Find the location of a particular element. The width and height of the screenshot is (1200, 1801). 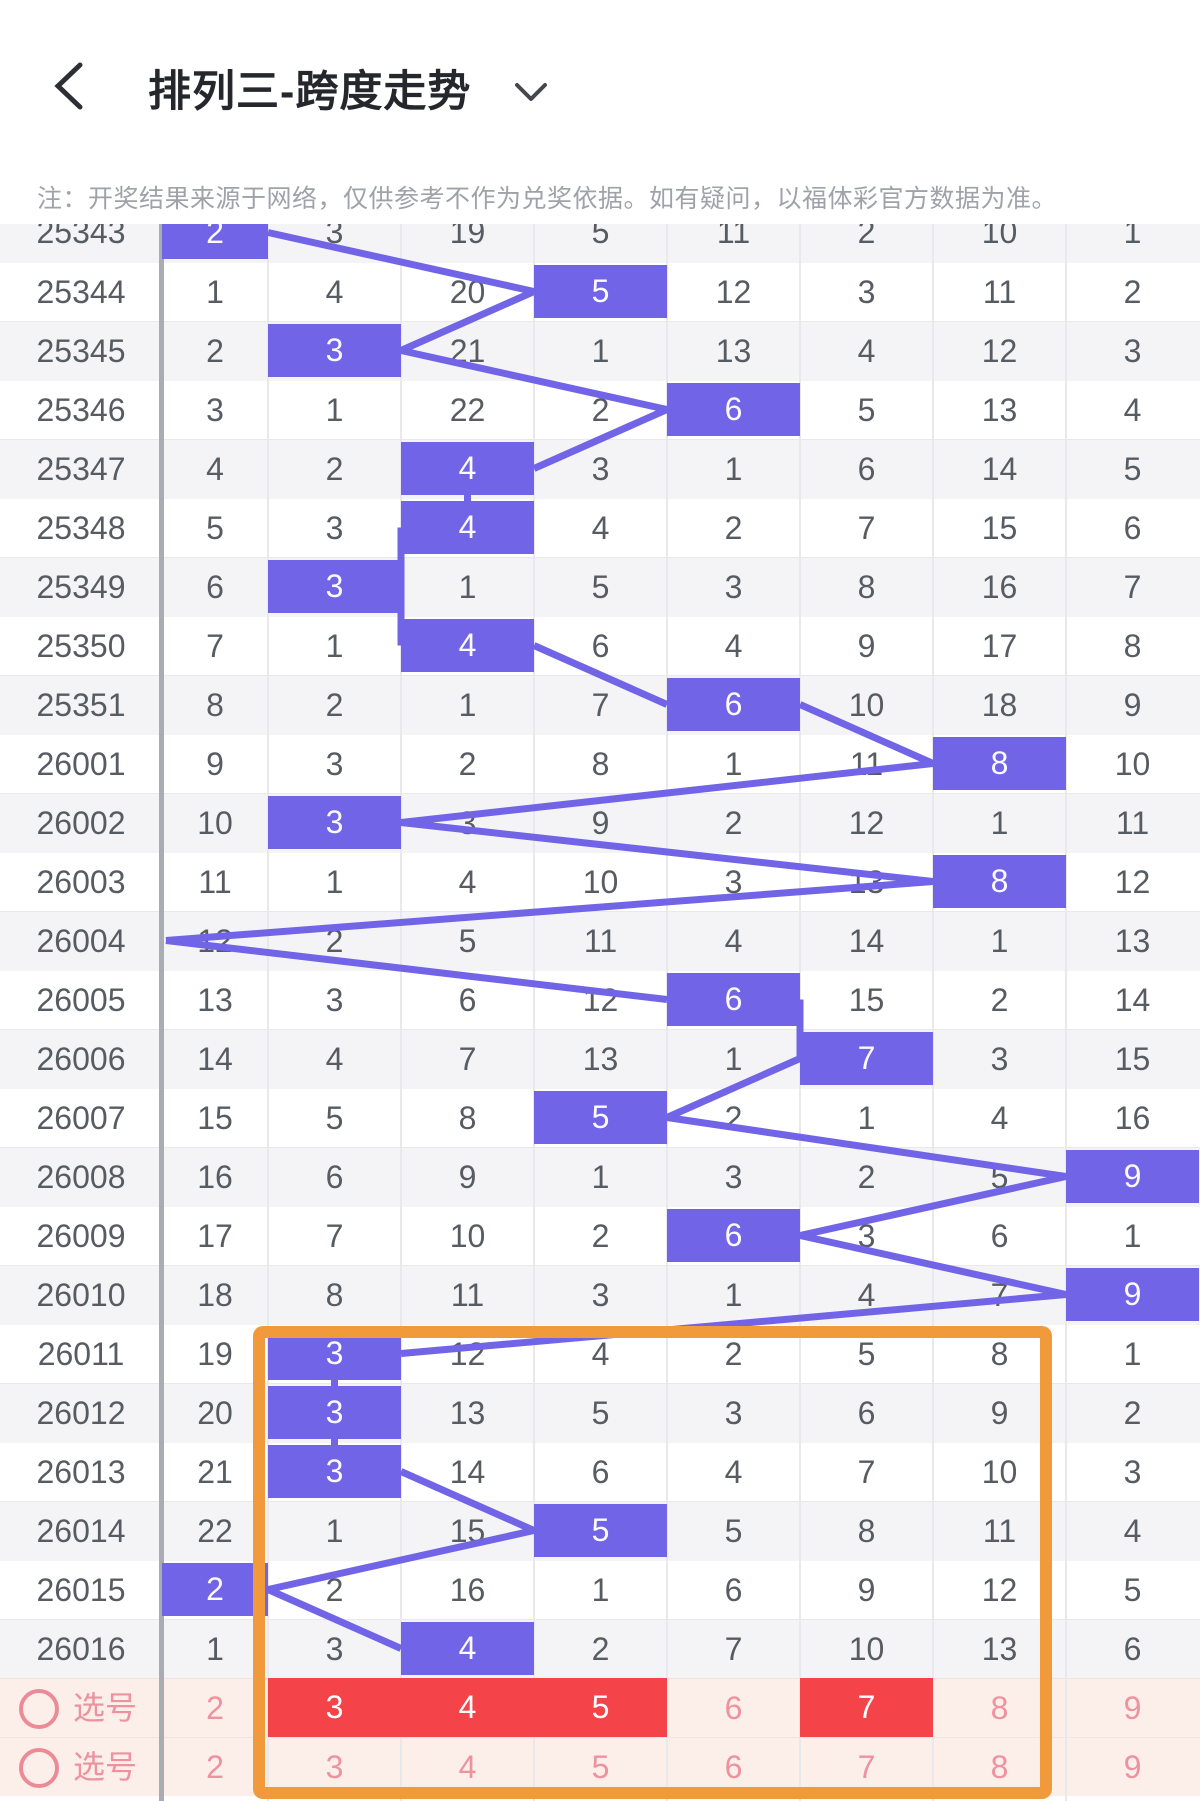

period-label: 25344 is located at coordinates (81, 292).